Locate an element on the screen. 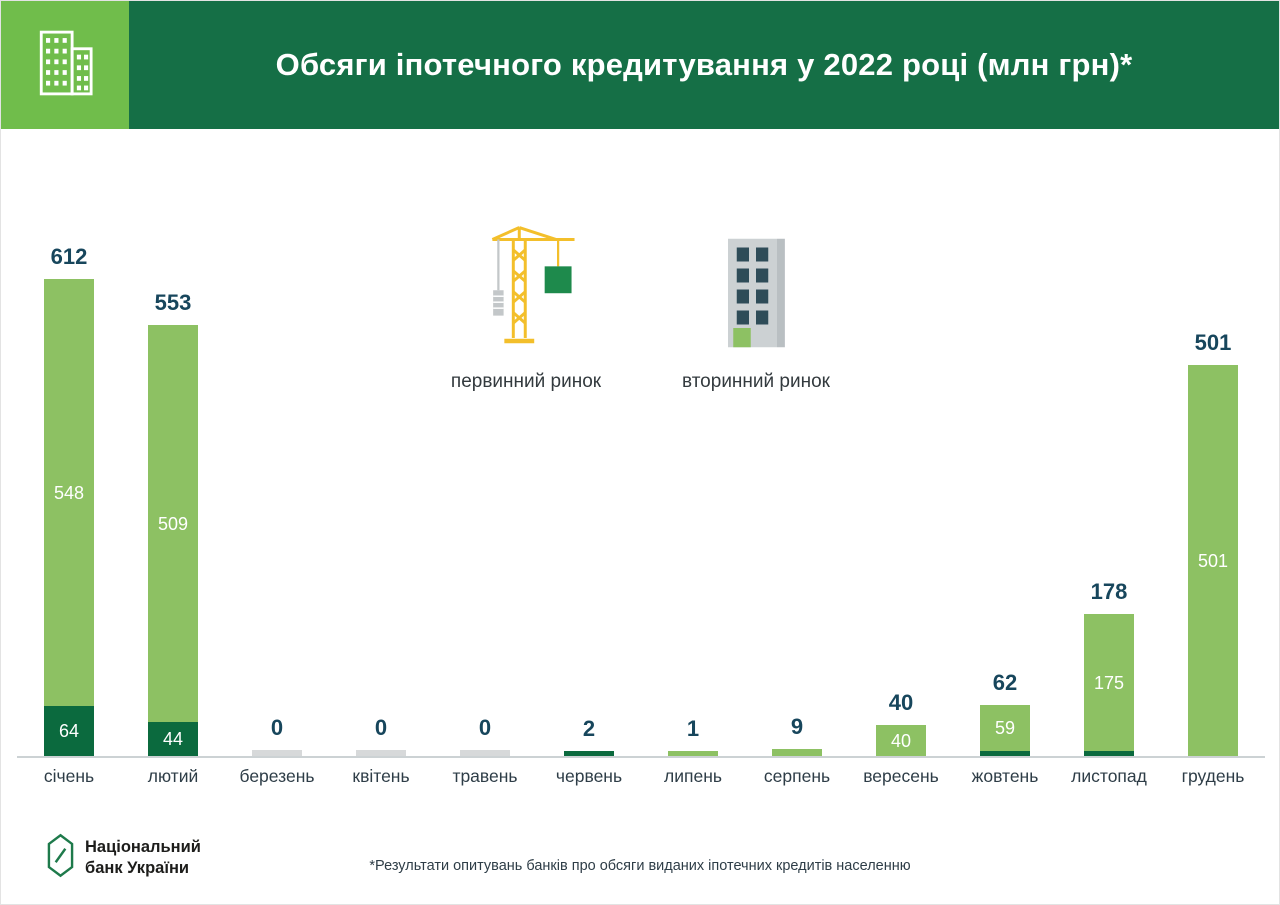 This screenshot has height=905, width=1280. stacked-bar: 175 is located at coordinates (1109, 685).